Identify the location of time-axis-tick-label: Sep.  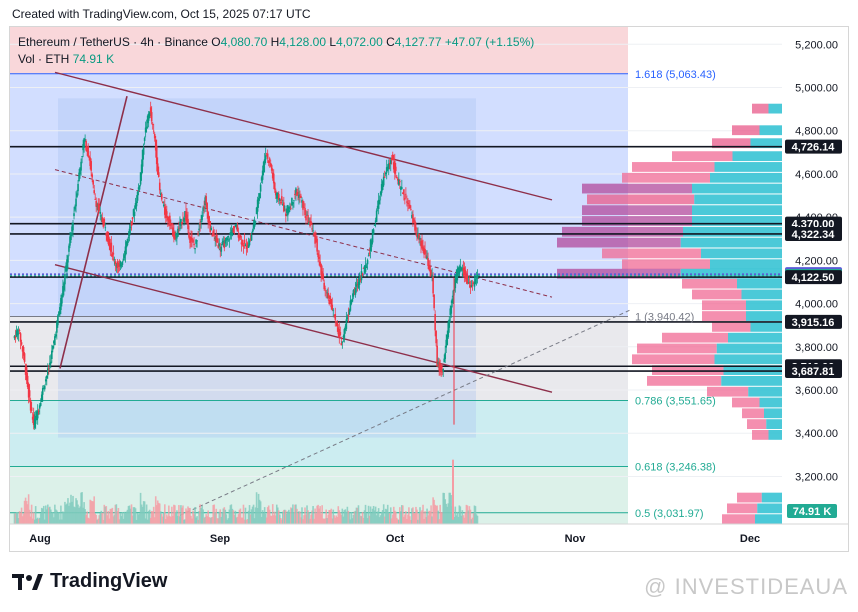
(220, 539).